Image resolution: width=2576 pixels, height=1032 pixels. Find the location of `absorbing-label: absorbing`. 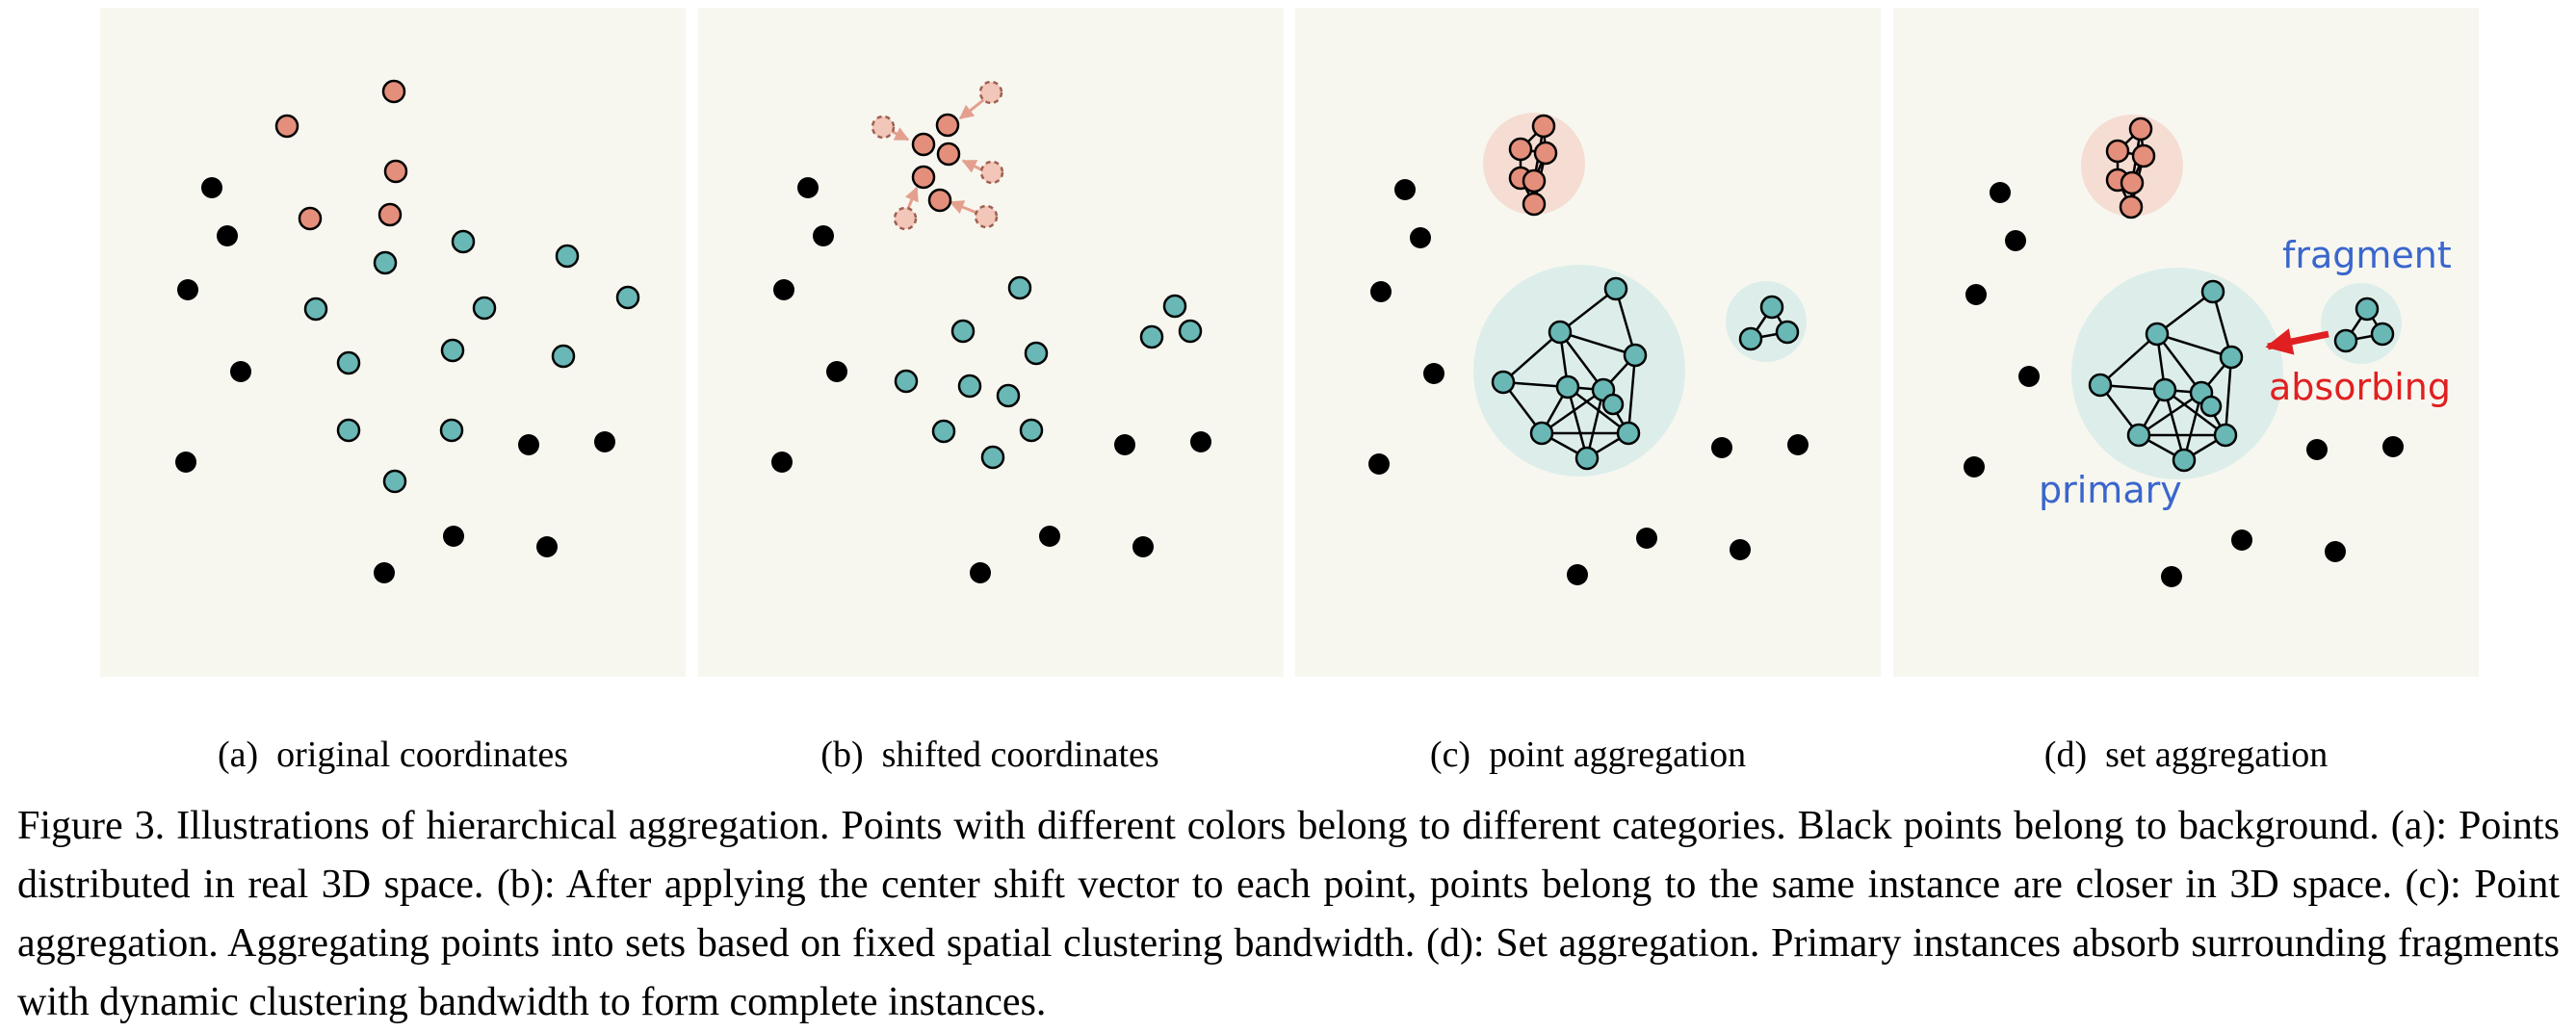

absorbing-label: absorbing is located at coordinates (2360, 387).